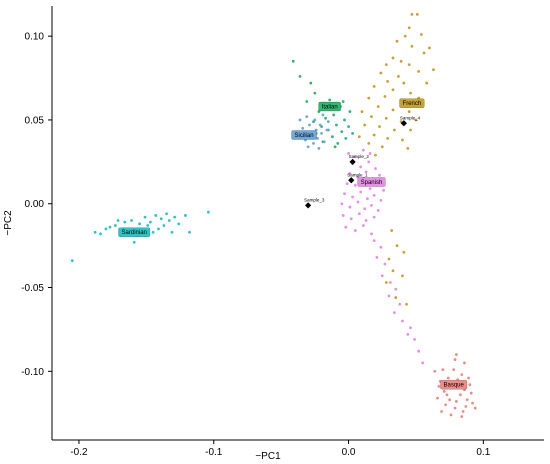  Describe the element at coordinates (372, 183) in the screenshot. I see `label-text: Spanish` at that location.